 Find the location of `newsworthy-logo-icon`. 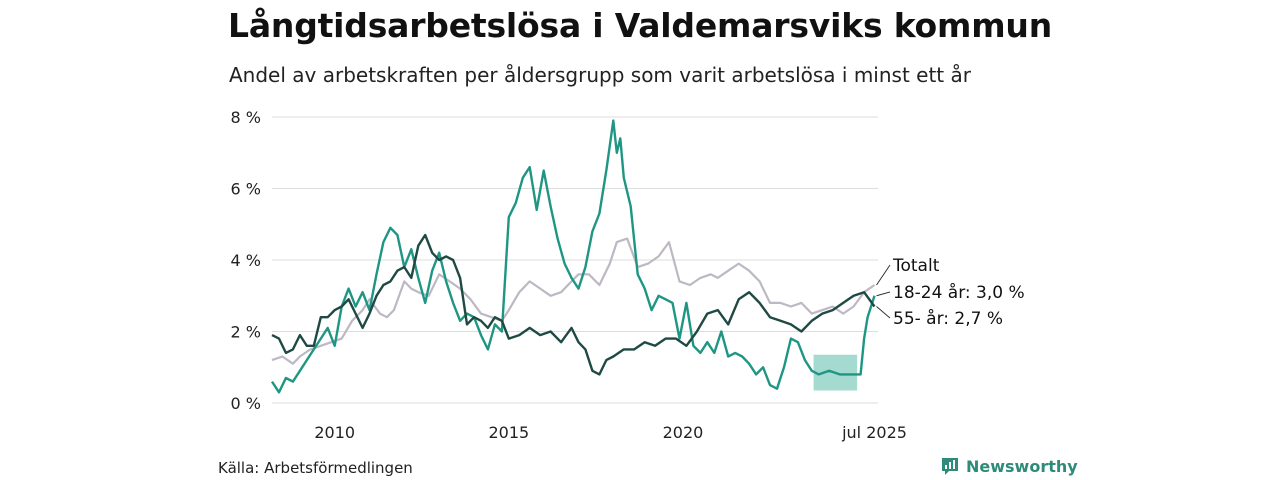

newsworthy-logo-icon is located at coordinates (950, 466).